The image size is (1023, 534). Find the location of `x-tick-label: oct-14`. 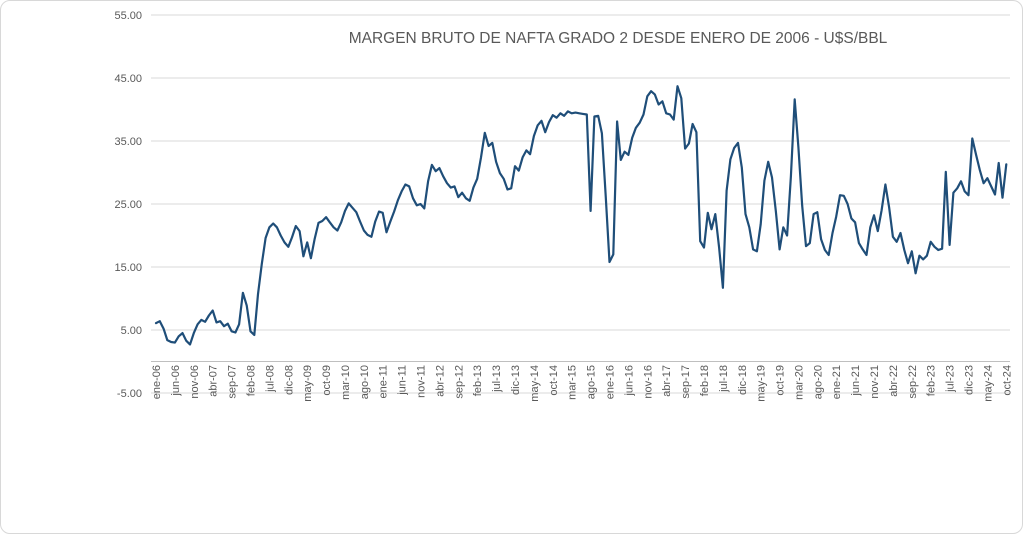

x-tick-label: oct-14 is located at coordinates (554, 380).